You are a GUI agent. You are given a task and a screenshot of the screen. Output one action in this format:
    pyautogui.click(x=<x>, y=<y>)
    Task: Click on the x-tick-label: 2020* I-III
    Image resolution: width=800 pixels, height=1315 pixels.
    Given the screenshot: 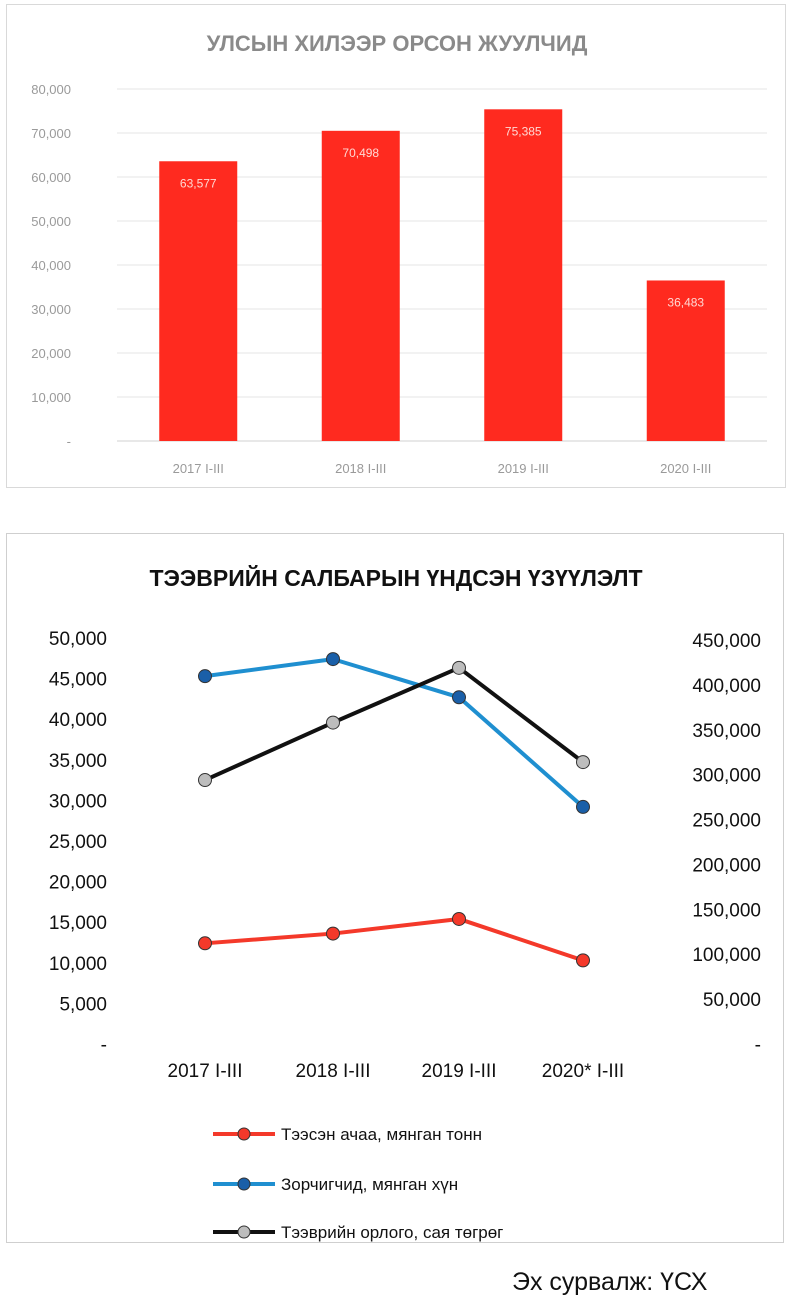 What is the action you would take?
    pyautogui.click(x=583, y=1071)
    